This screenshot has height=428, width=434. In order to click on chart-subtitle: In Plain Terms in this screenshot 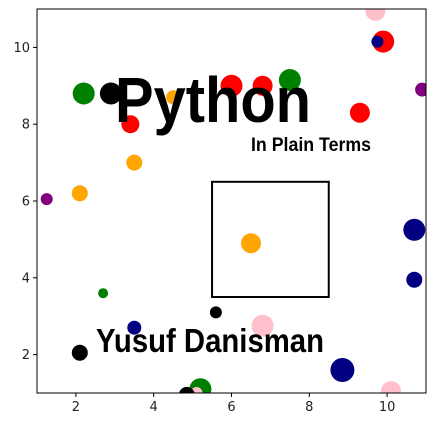, I will do `click(311, 145)`.